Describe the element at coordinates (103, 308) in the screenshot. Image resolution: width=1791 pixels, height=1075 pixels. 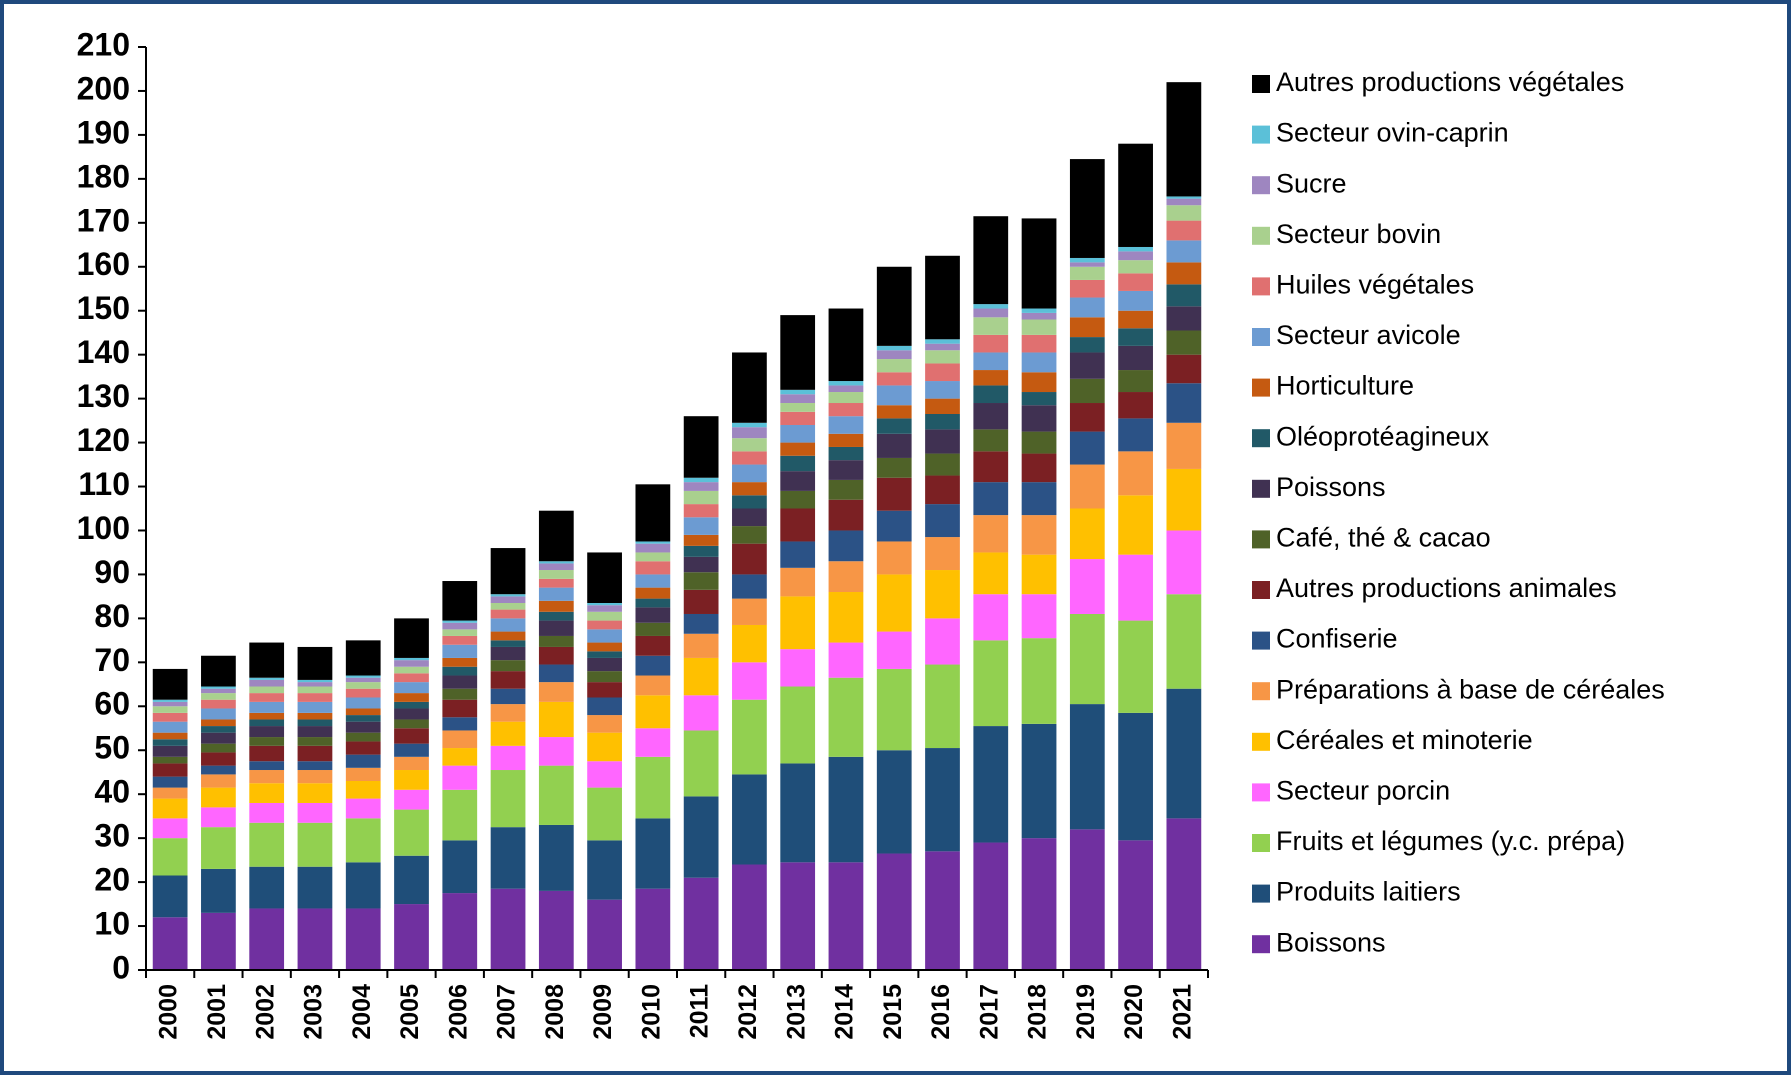
I see `y-tick-label: 150` at that location.